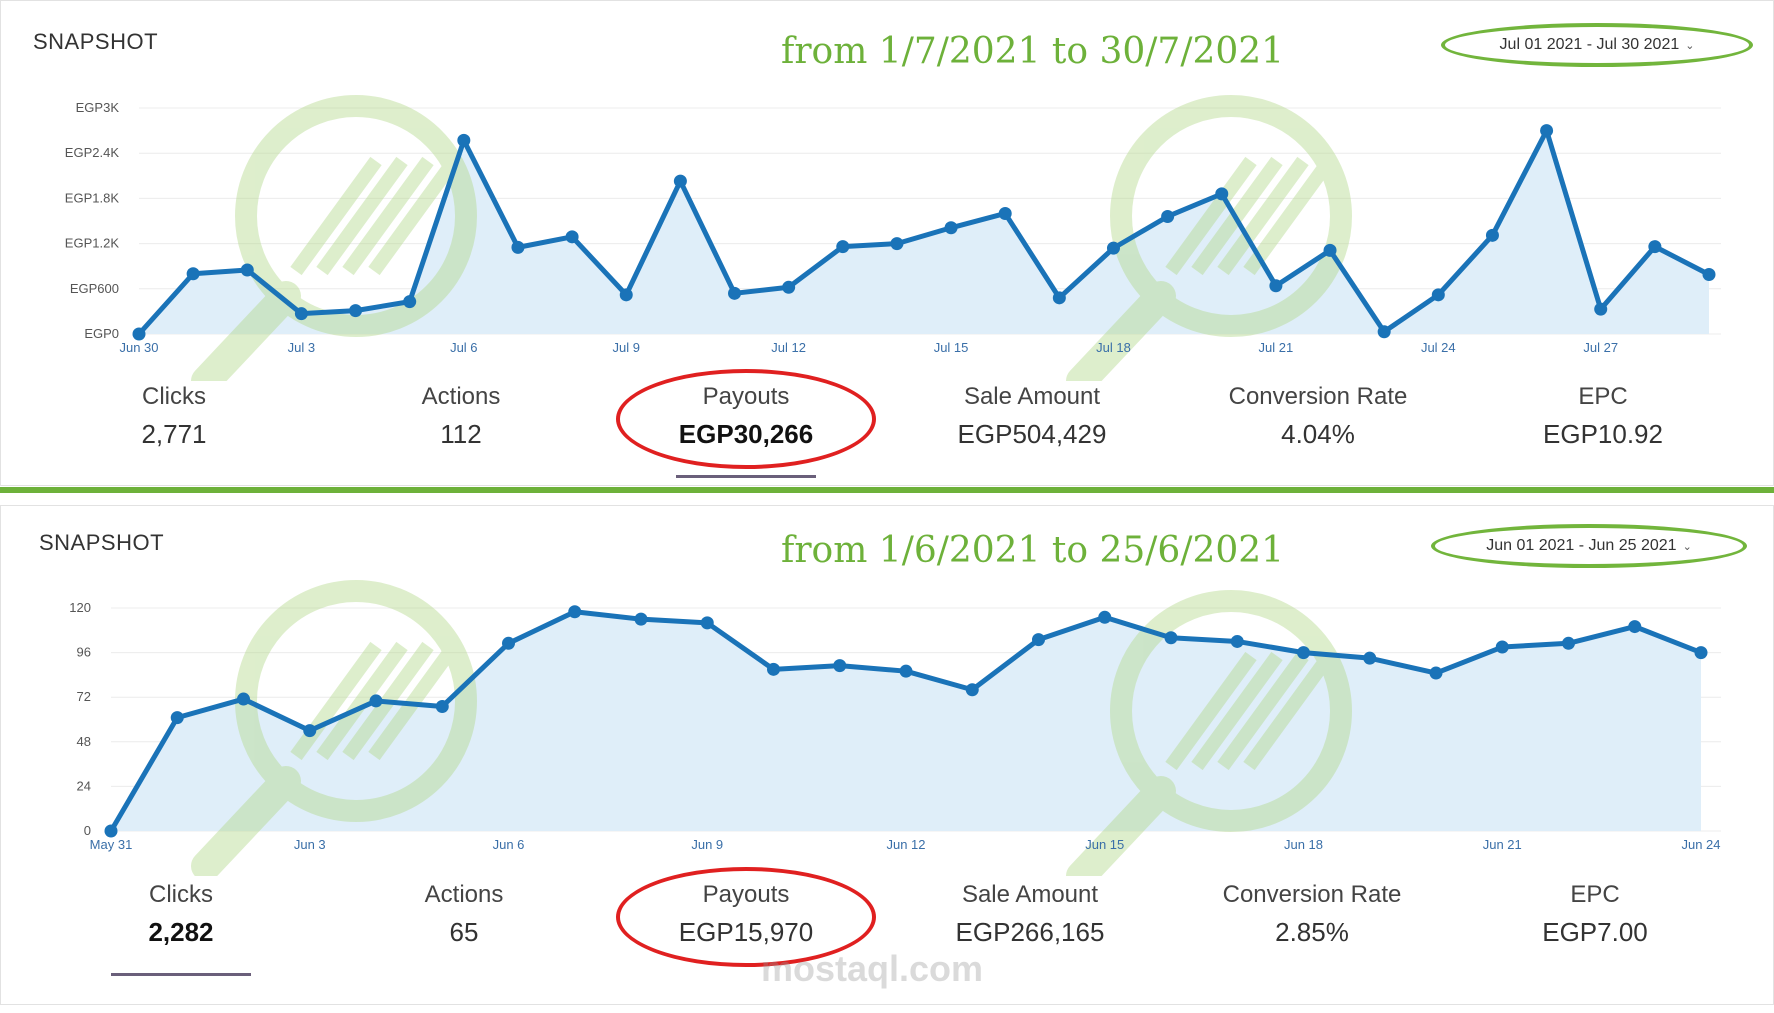 This screenshot has height=1013, width=1774. Describe the element at coordinates (746, 917) in the screenshot. I see `metric-payouts: Payouts EGP15,970` at that location.